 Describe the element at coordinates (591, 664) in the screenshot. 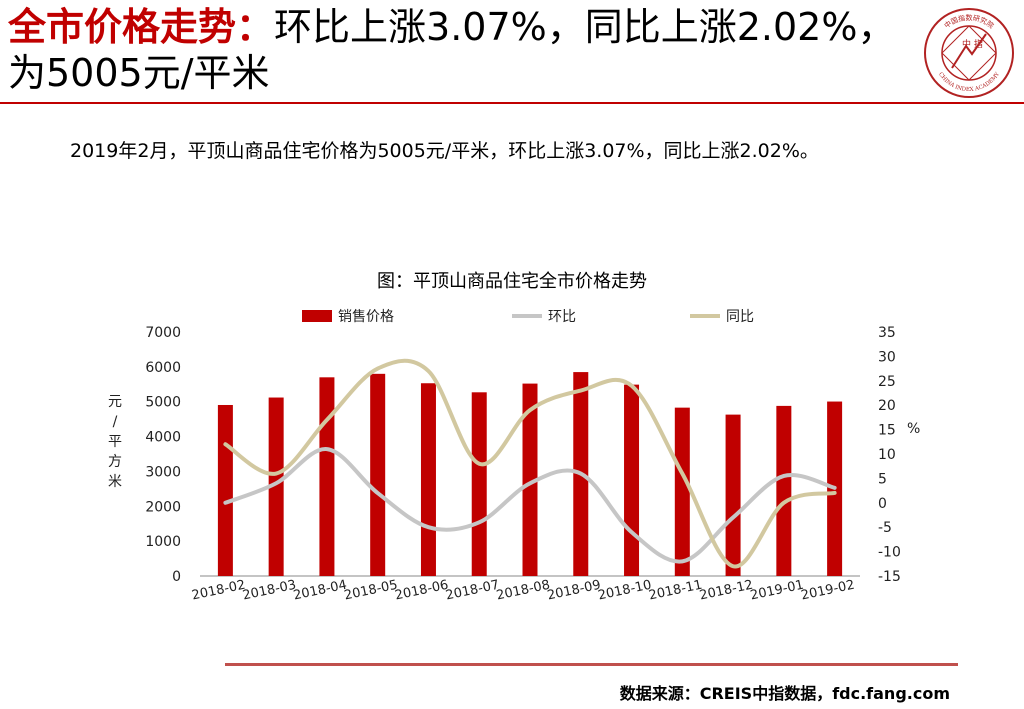

I see `footer-divider` at that location.